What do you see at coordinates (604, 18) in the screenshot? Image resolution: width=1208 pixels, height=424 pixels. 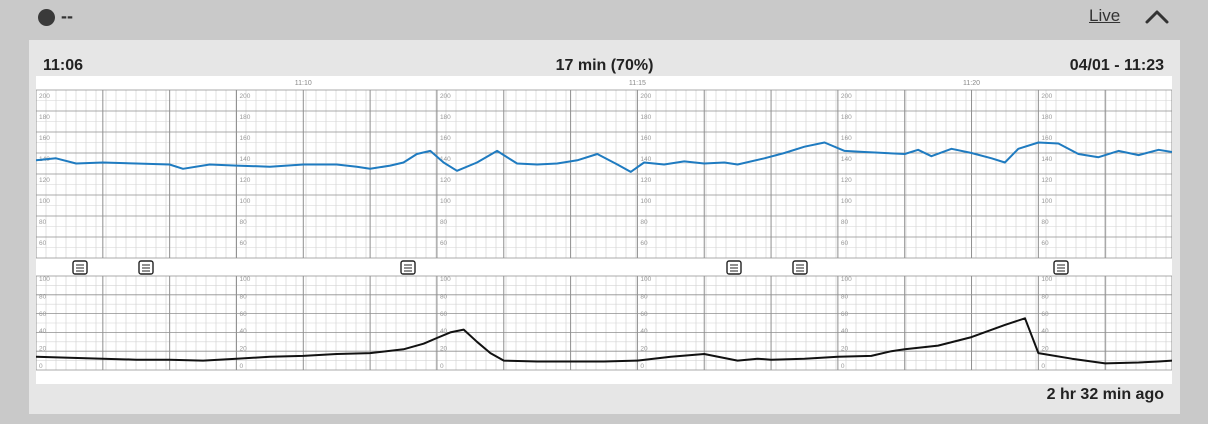 I see `monitor-header: -- Live` at bounding box center [604, 18].